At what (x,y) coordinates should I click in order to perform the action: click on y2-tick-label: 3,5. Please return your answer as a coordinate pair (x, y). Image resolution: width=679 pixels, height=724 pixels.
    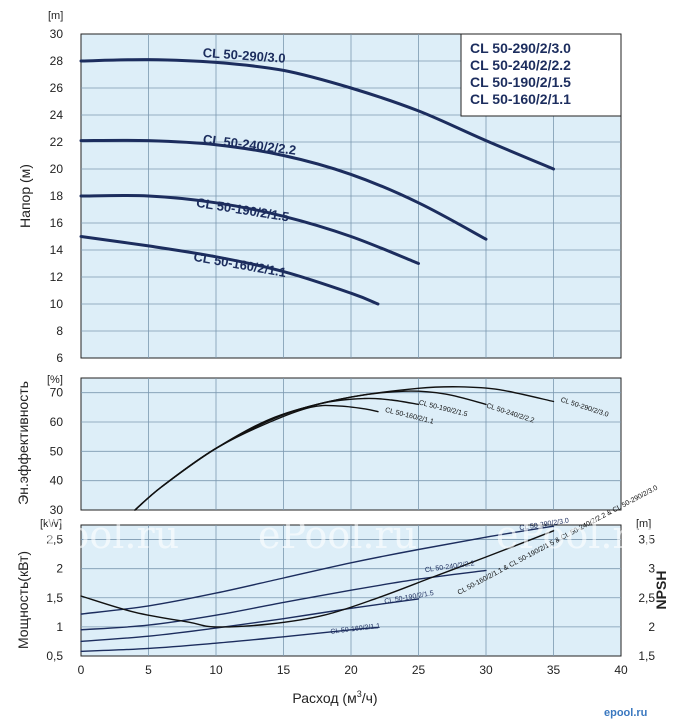
    Looking at the image, I should click on (646, 540).